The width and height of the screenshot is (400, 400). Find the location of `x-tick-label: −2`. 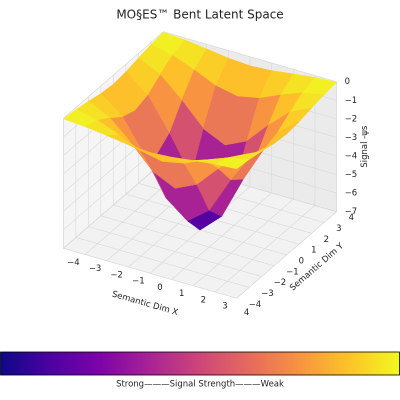

x-tick-label: −2 is located at coordinates (116, 275).